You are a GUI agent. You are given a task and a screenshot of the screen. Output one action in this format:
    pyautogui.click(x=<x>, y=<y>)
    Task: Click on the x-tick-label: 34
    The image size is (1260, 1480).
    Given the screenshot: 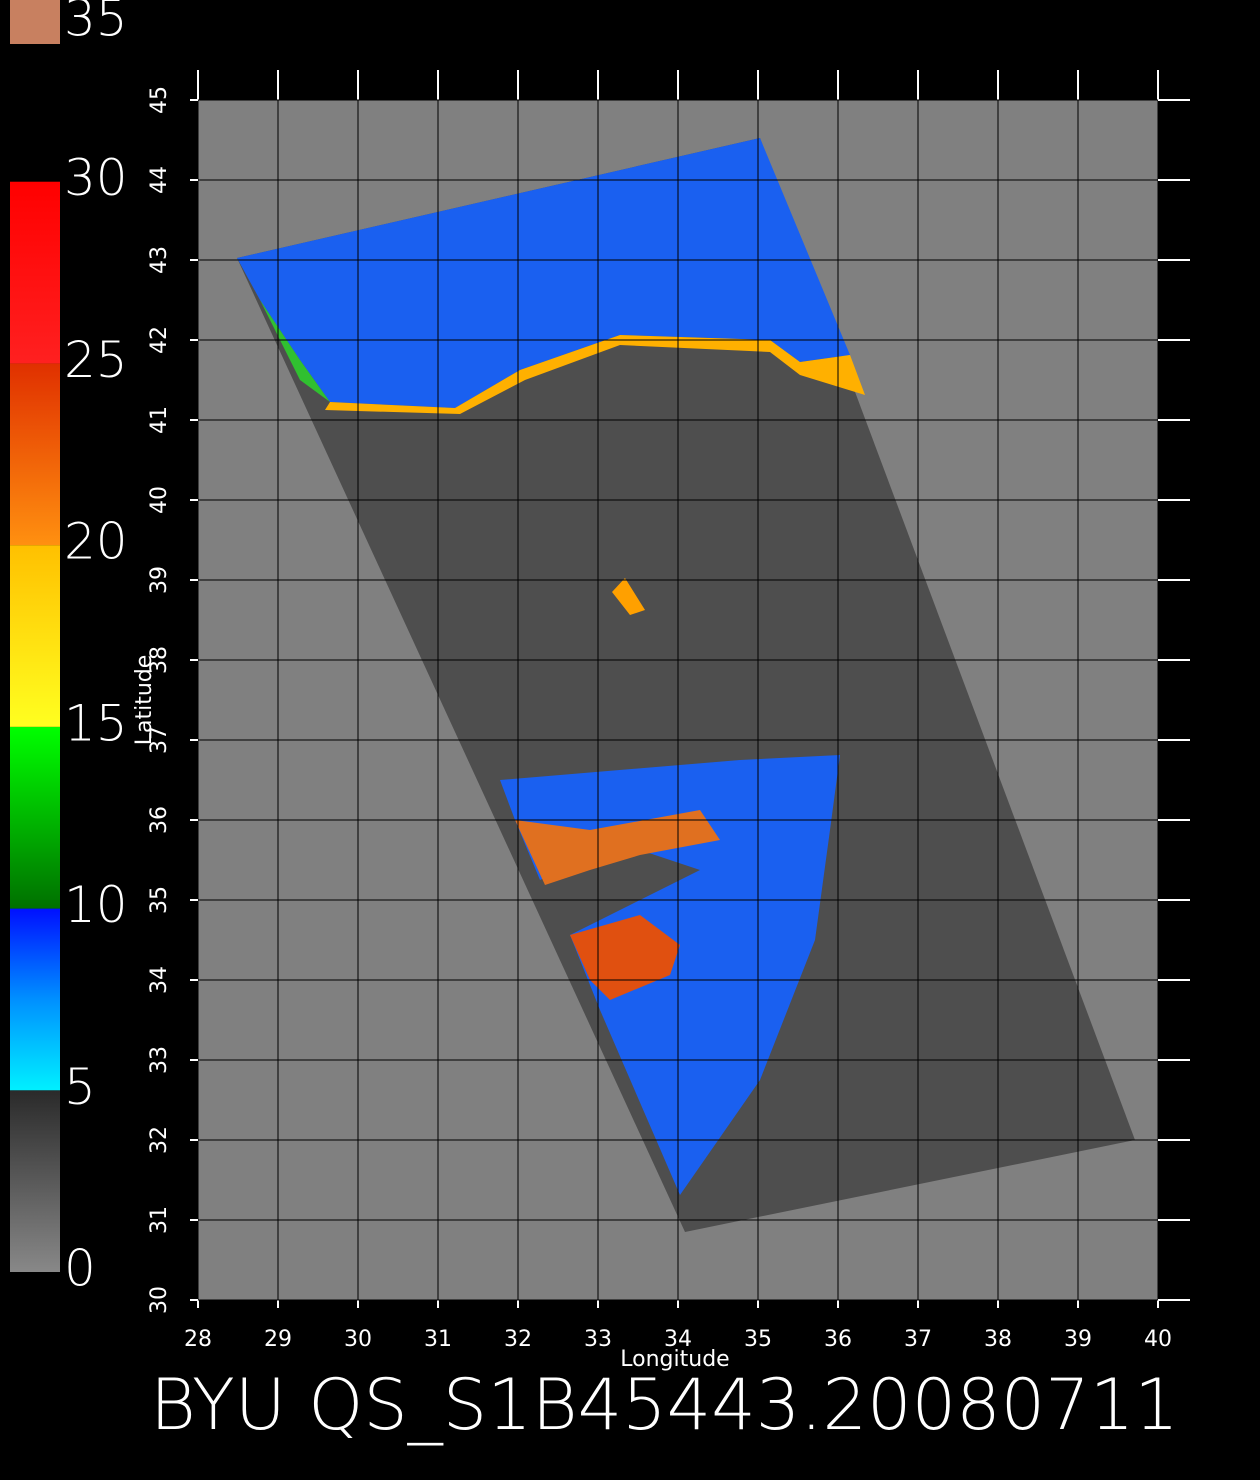 What is the action you would take?
    pyautogui.click(x=678, y=1339)
    